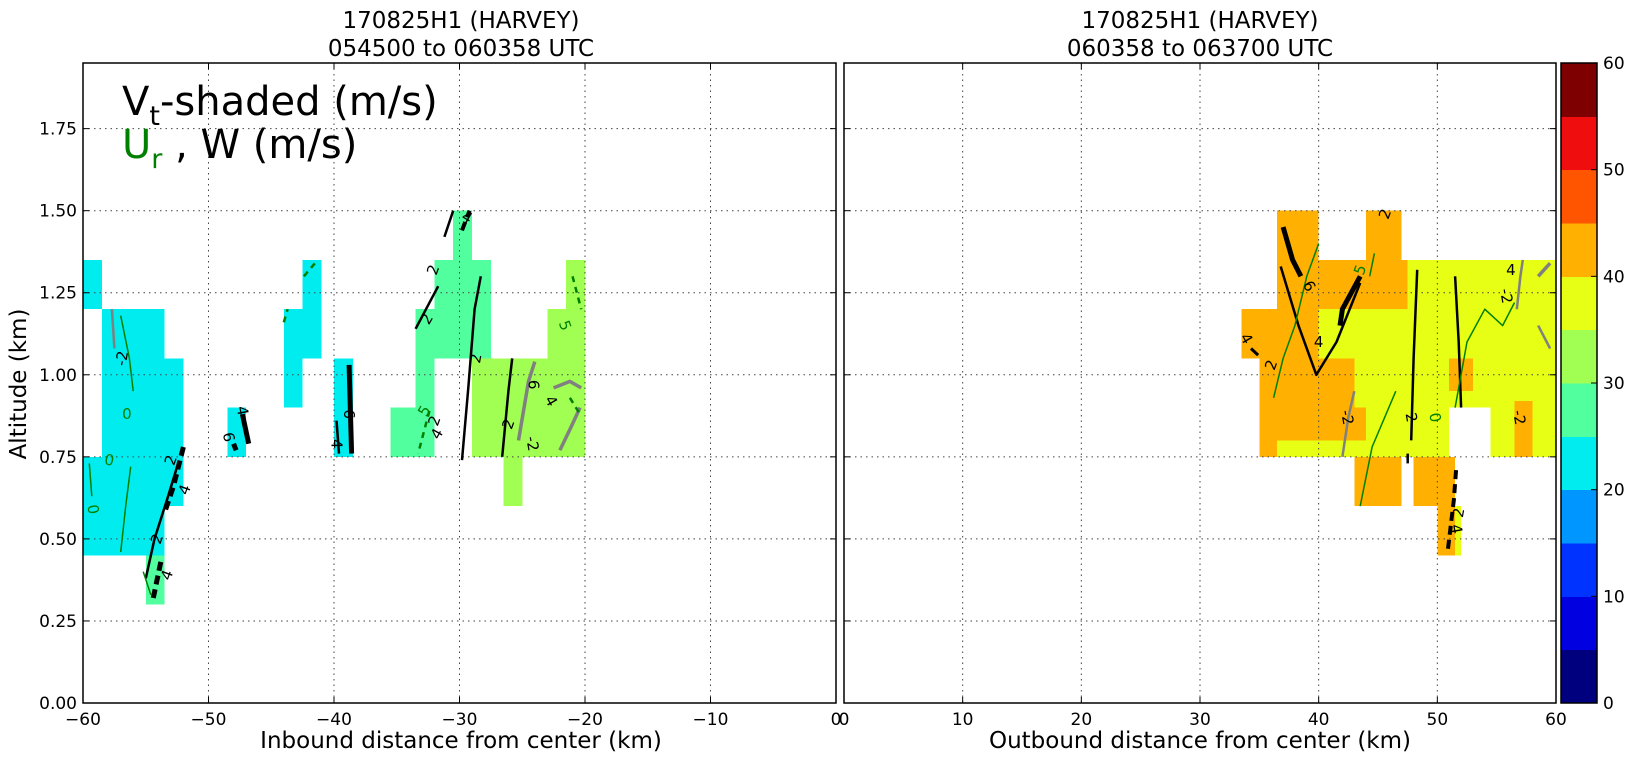 The width and height of the screenshot is (1634, 762). Describe the element at coordinates (136, 145) in the screenshot. I see `legend-ur-main: U` at that location.